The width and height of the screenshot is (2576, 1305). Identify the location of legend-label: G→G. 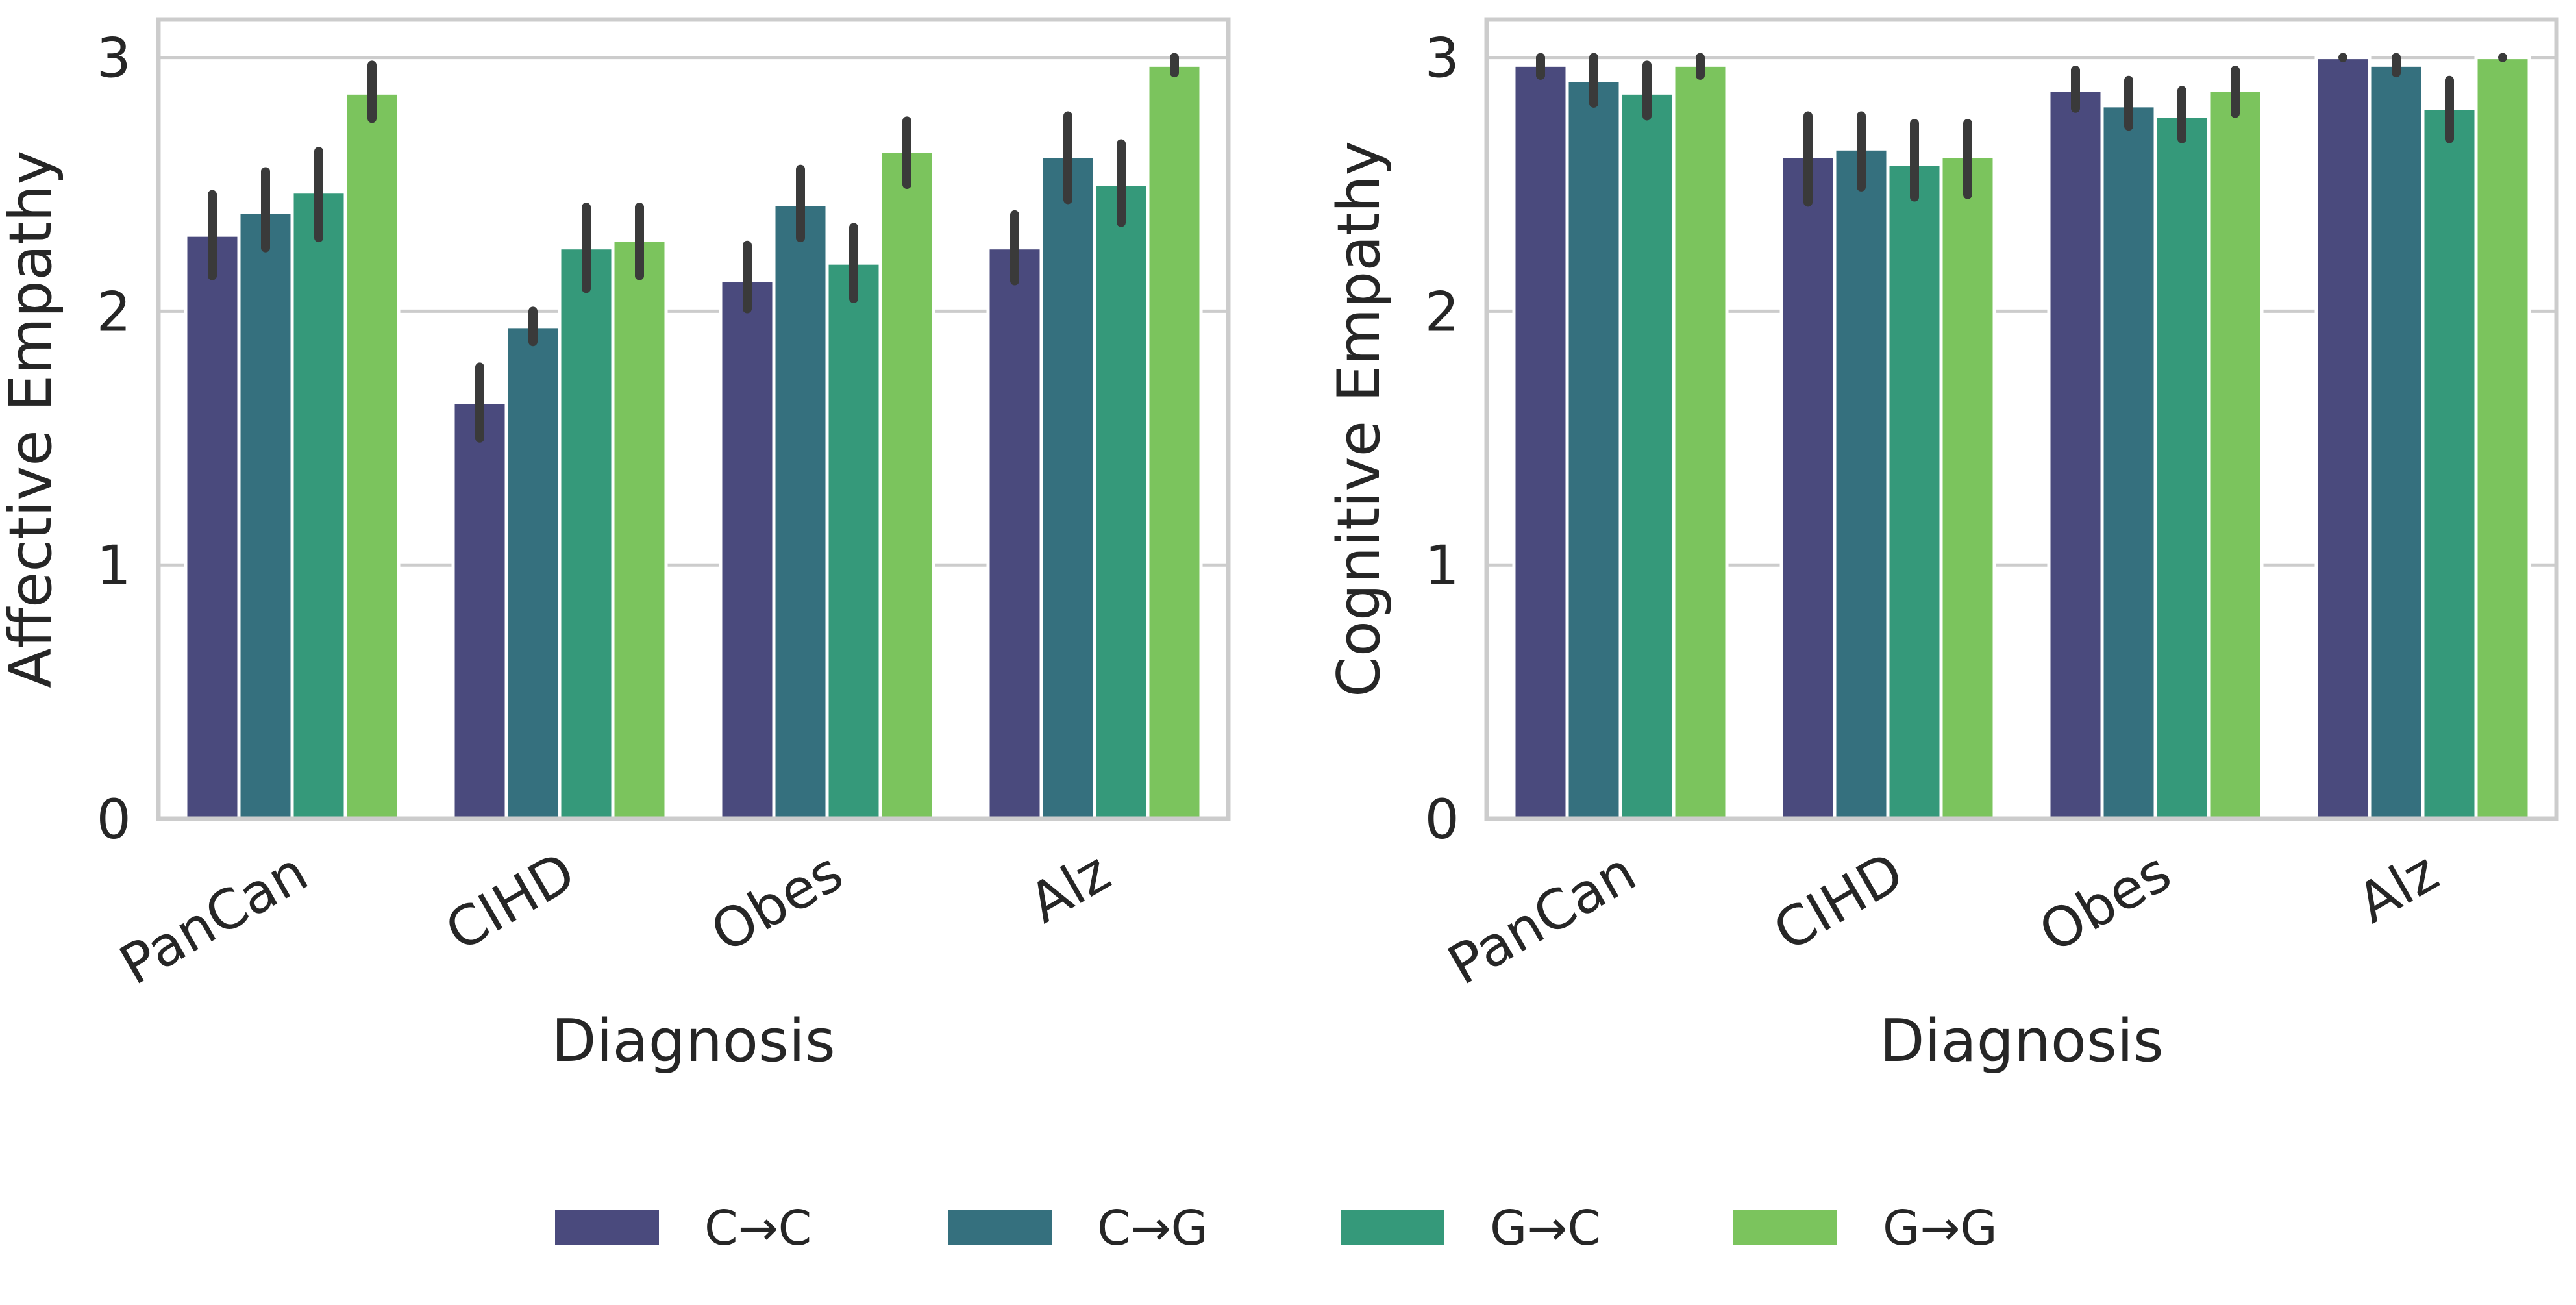
(1940, 1228).